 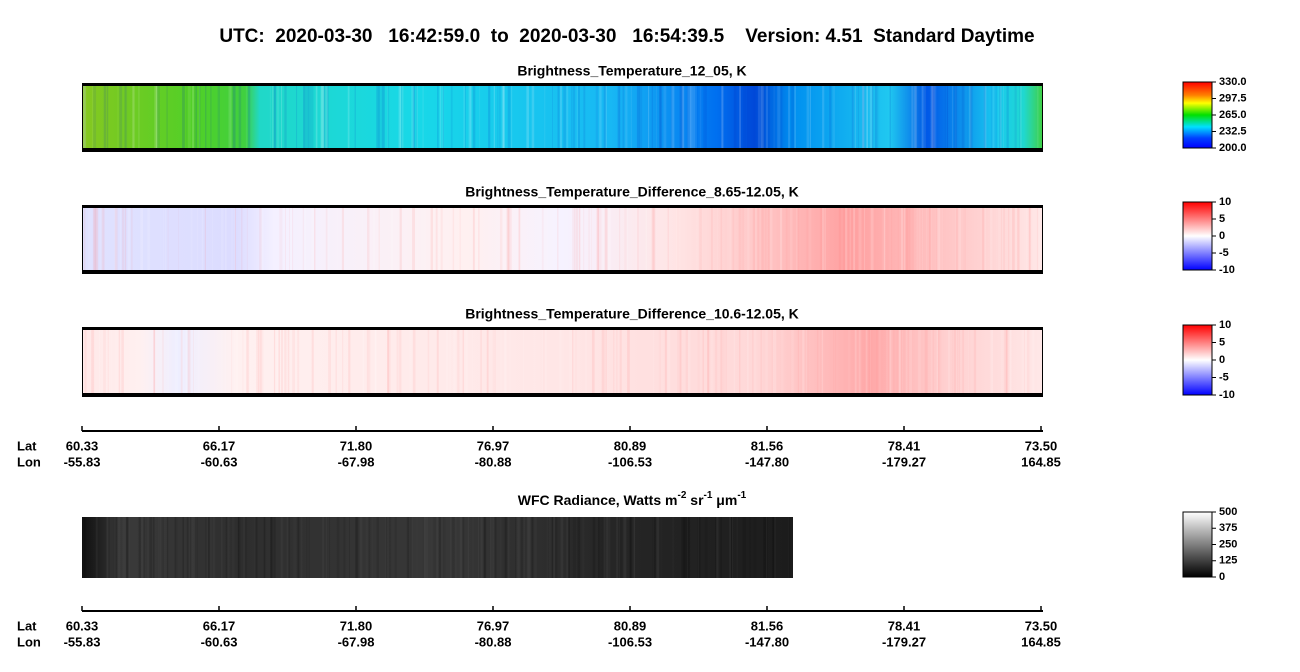 I want to click on lon-label: -179.27, so click(x=904, y=461).